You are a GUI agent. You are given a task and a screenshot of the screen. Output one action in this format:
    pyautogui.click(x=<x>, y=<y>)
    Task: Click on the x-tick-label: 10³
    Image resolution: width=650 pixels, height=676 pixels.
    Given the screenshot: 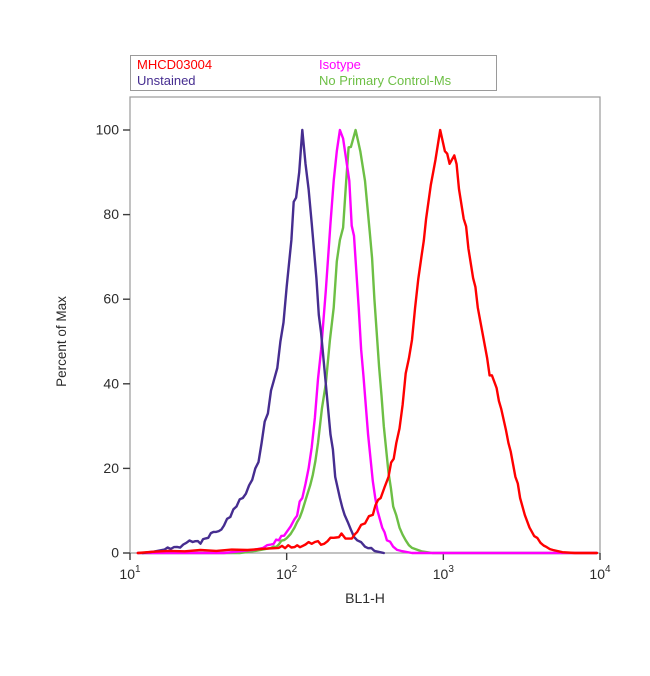 What is the action you would take?
    pyautogui.click(x=444, y=573)
    